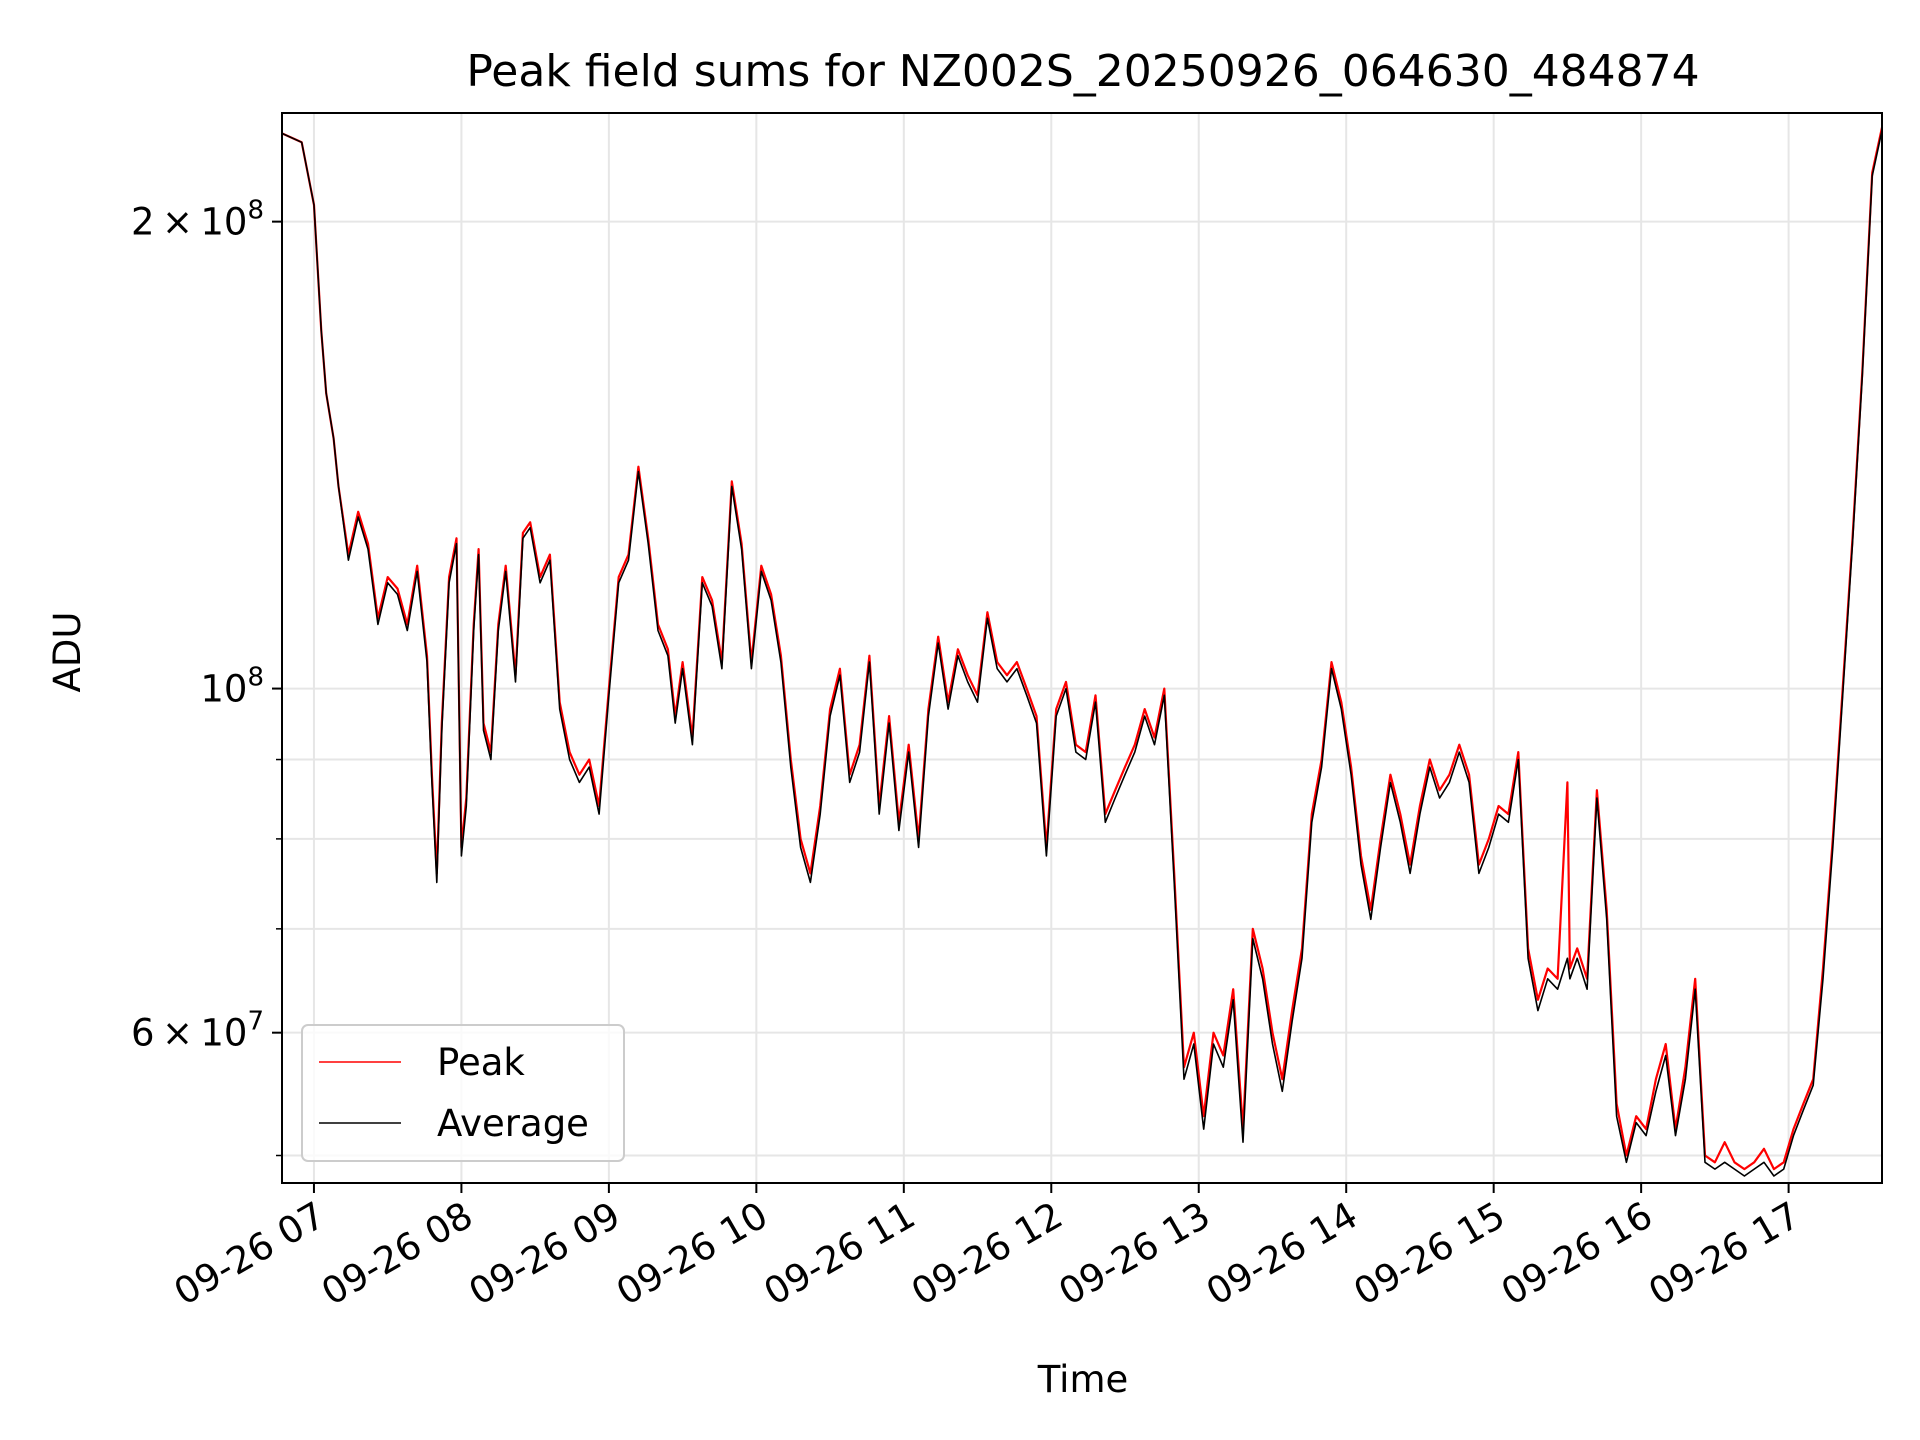 The image size is (1920, 1440). What do you see at coordinates (513, 1123) in the screenshot?
I see `legend-average-label: Average` at bounding box center [513, 1123].